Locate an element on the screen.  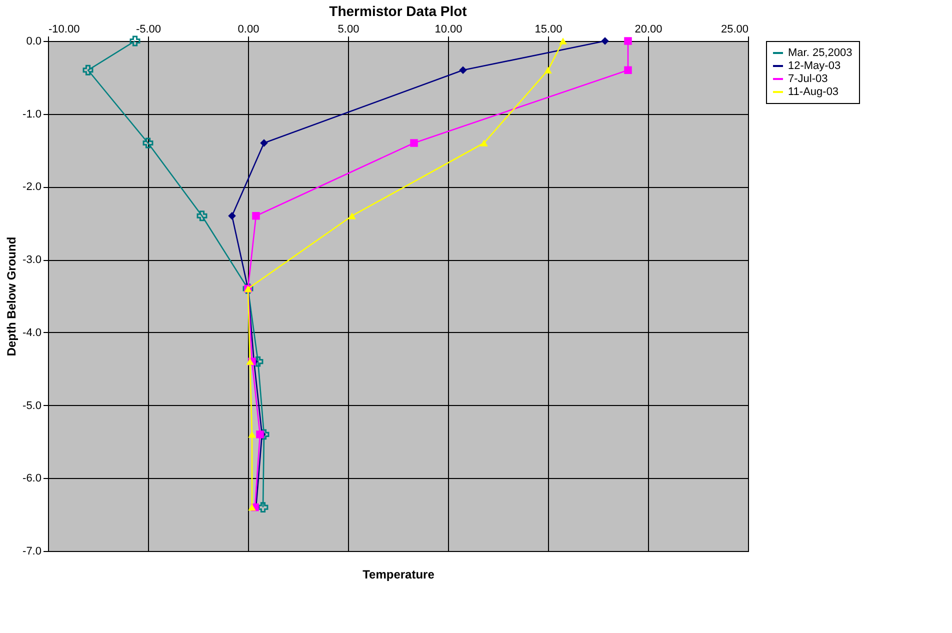
x-tick-label: -5.00 is located at coordinates (149, 30).